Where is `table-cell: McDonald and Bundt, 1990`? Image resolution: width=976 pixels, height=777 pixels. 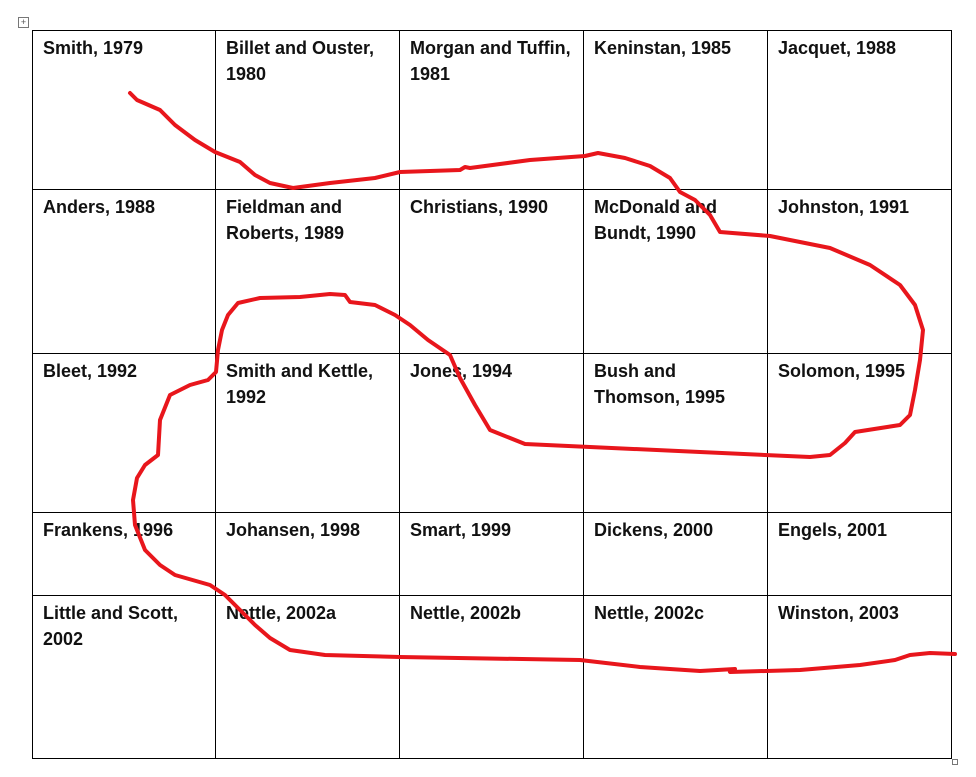 table-cell: McDonald and Bundt, 1990 is located at coordinates (675, 271).